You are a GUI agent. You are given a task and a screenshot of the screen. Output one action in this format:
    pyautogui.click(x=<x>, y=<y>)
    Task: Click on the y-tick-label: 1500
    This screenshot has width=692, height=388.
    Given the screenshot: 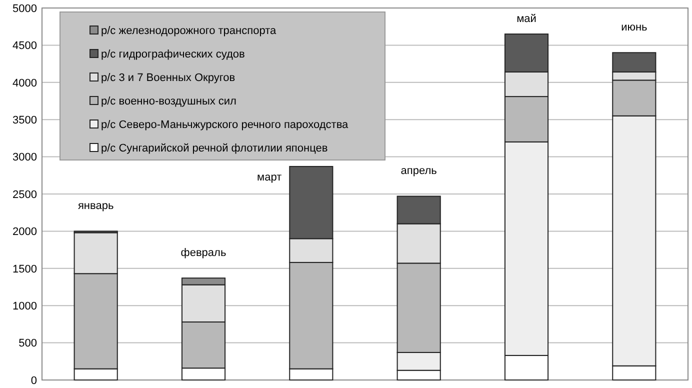 What is the action you would take?
    pyautogui.click(x=24, y=269)
    